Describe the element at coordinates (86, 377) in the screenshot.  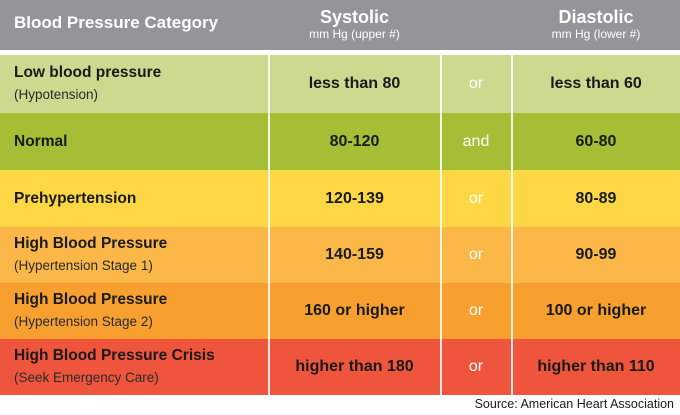
I see `category-subtitle: (Seek Emergency Care)` at that location.